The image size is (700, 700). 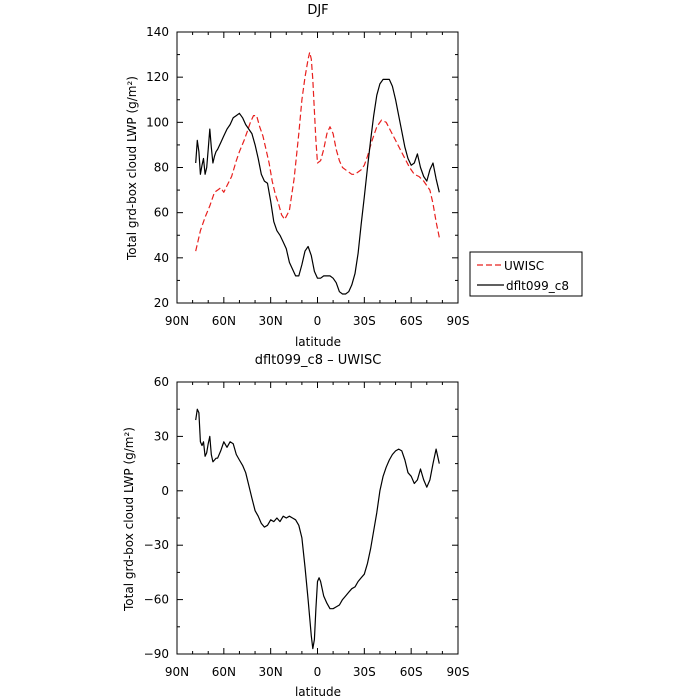 What do you see at coordinates (318, 672) in the screenshot?
I see `bottom-x-tick-label: 0` at bounding box center [318, 672].